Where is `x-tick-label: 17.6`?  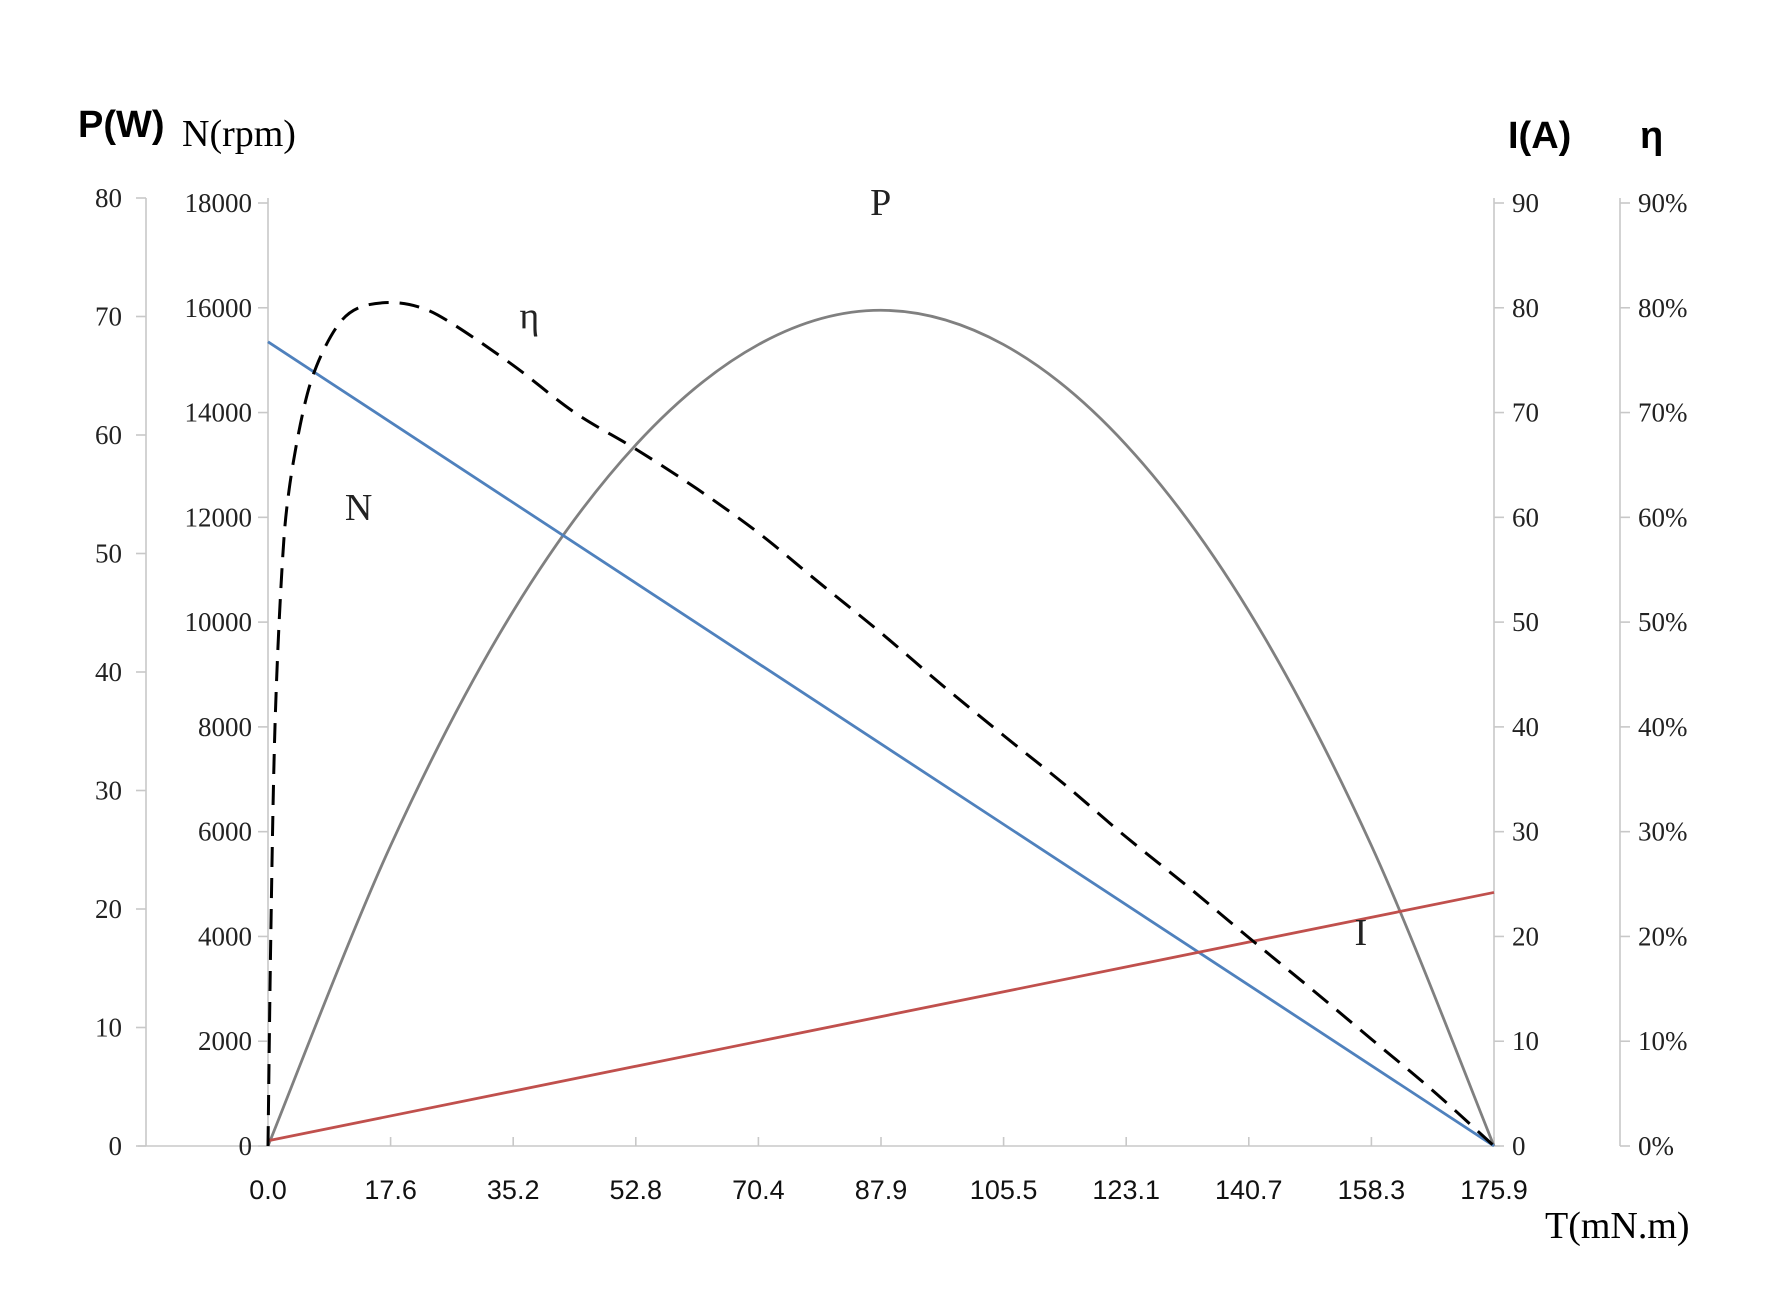 x-tick-label: 17.6 is located at coordinates (390, 1190).